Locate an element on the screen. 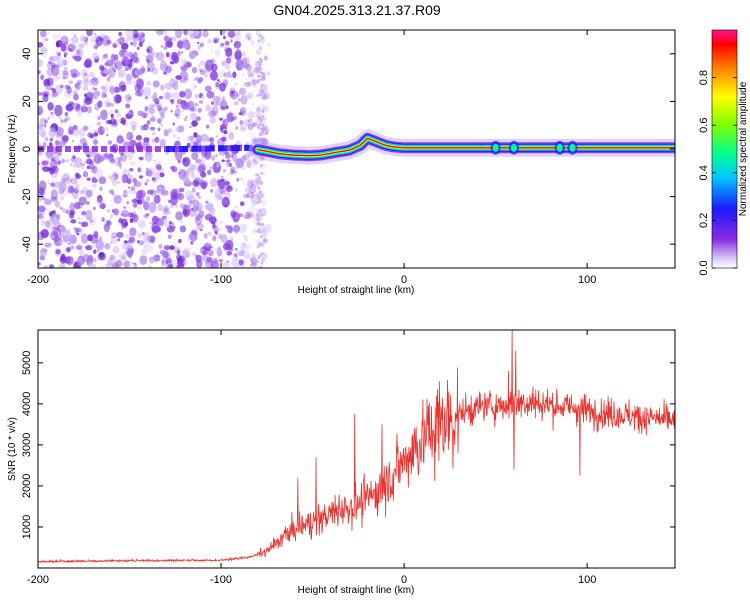  spectrogram-noise is located at coordinates (155, 149).